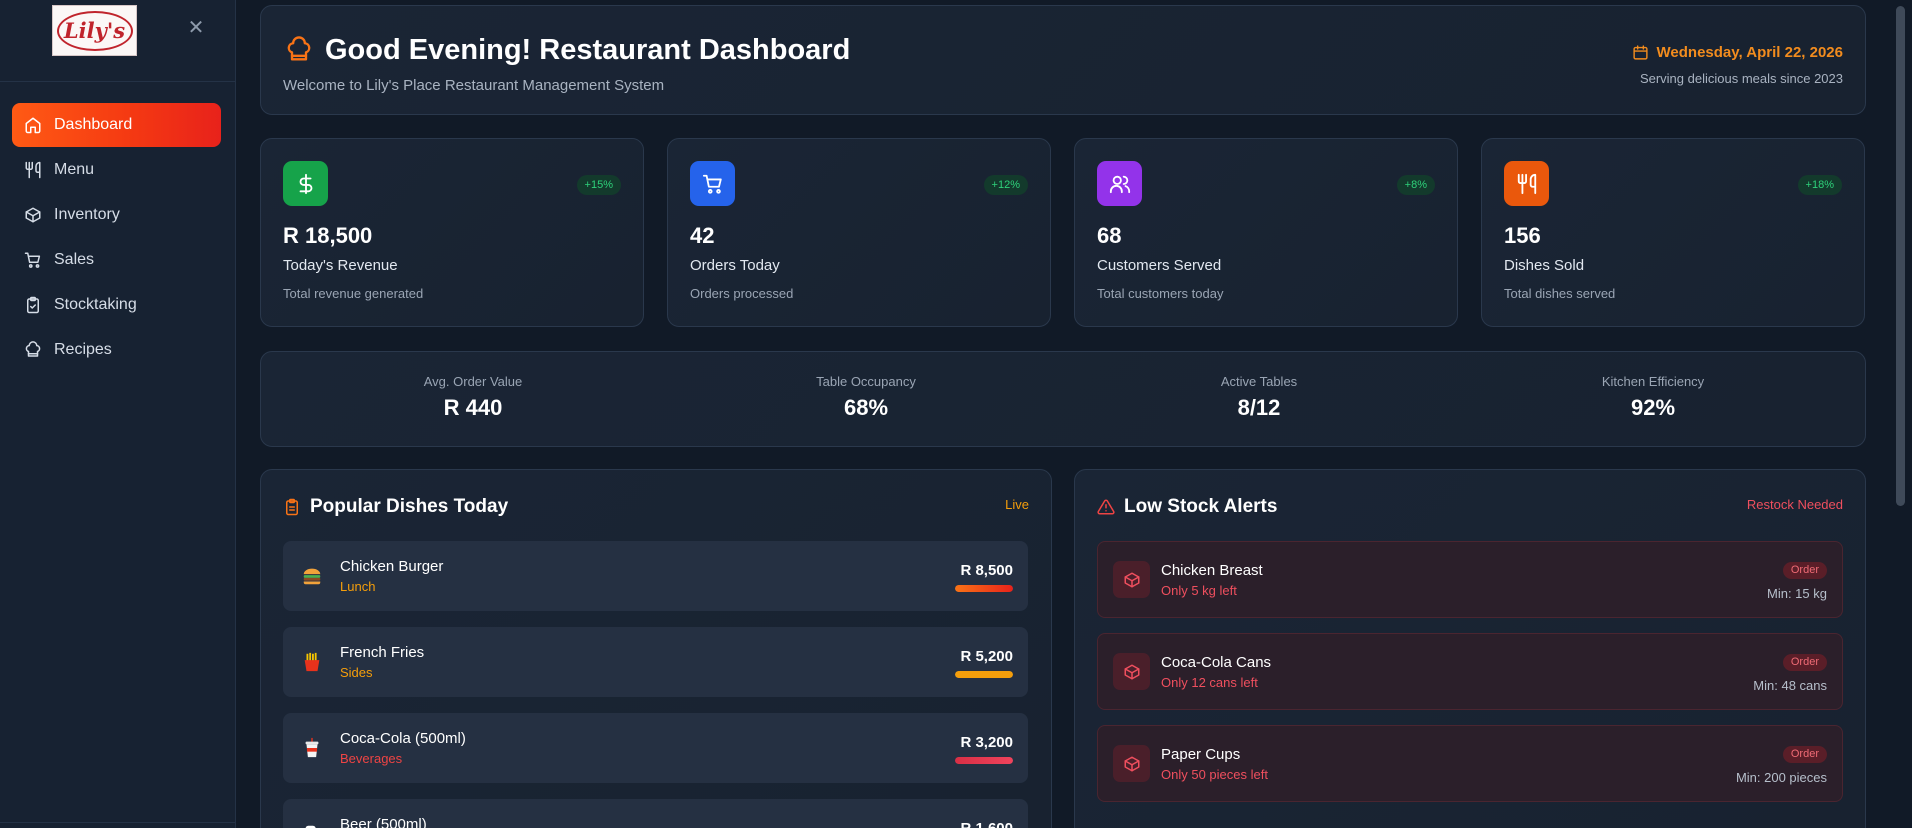 Image resolution: width=1912 pixels, height=828 pixels. What do you see at coordinates (299, 48) in the screenshot?
I see `chef-hat-icon` at bounding box center [299, 48].